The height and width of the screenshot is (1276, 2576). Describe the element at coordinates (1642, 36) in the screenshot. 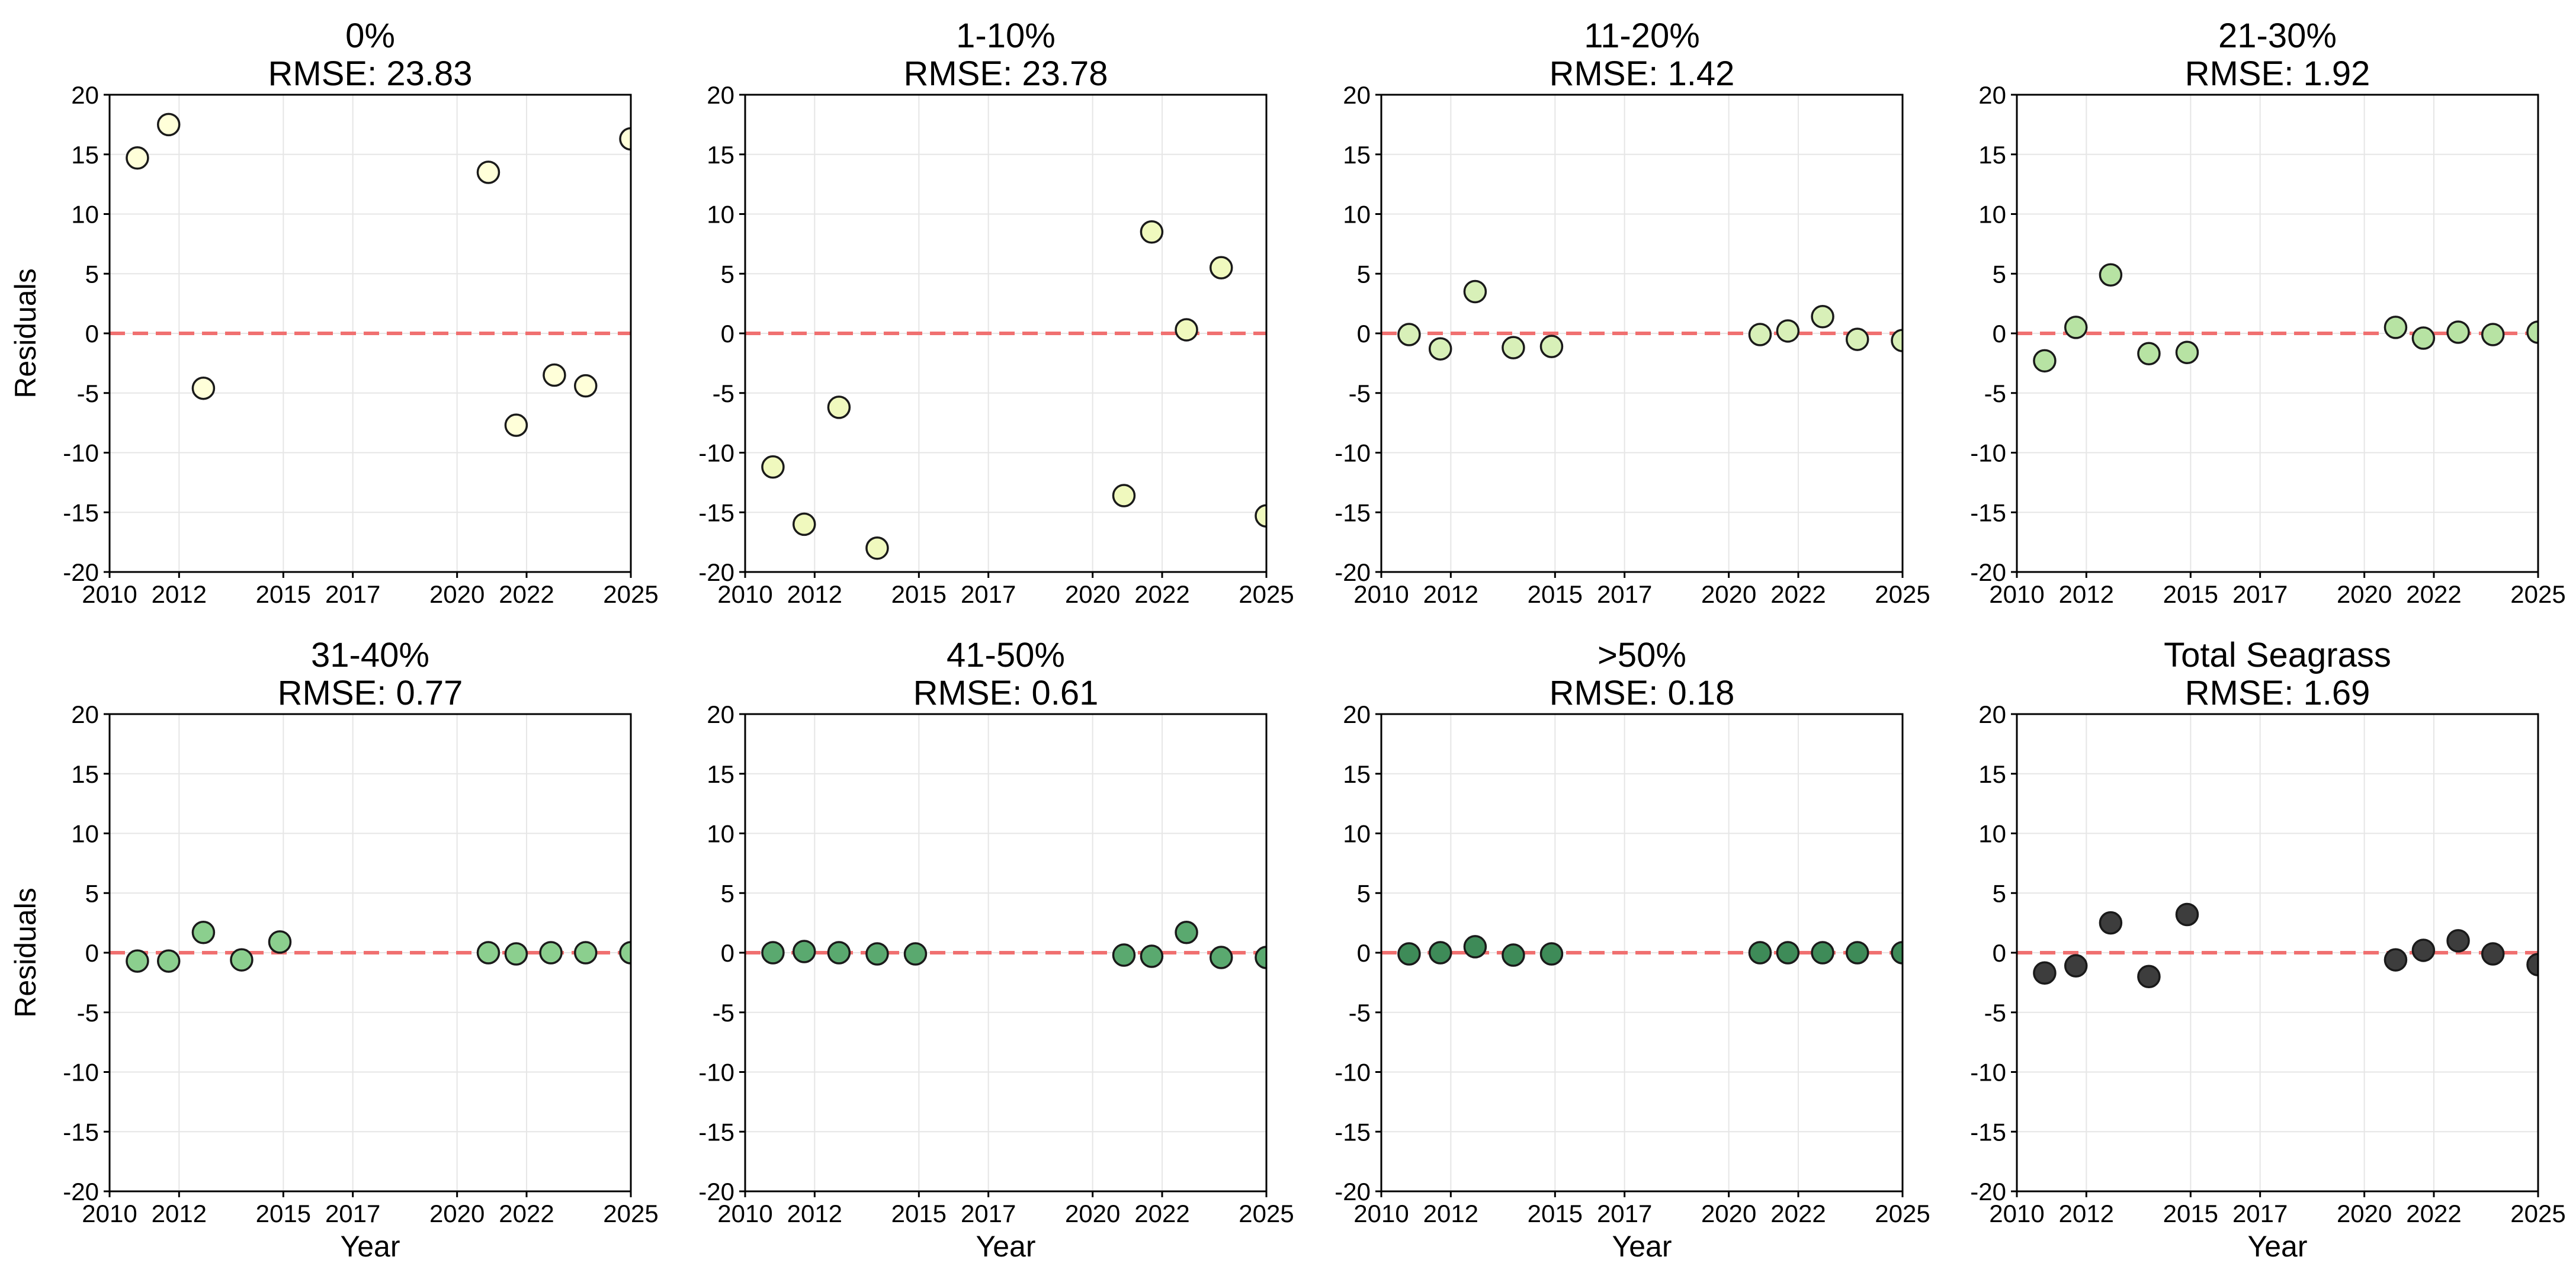

I see `subplot-title: 11-20%` at that location.